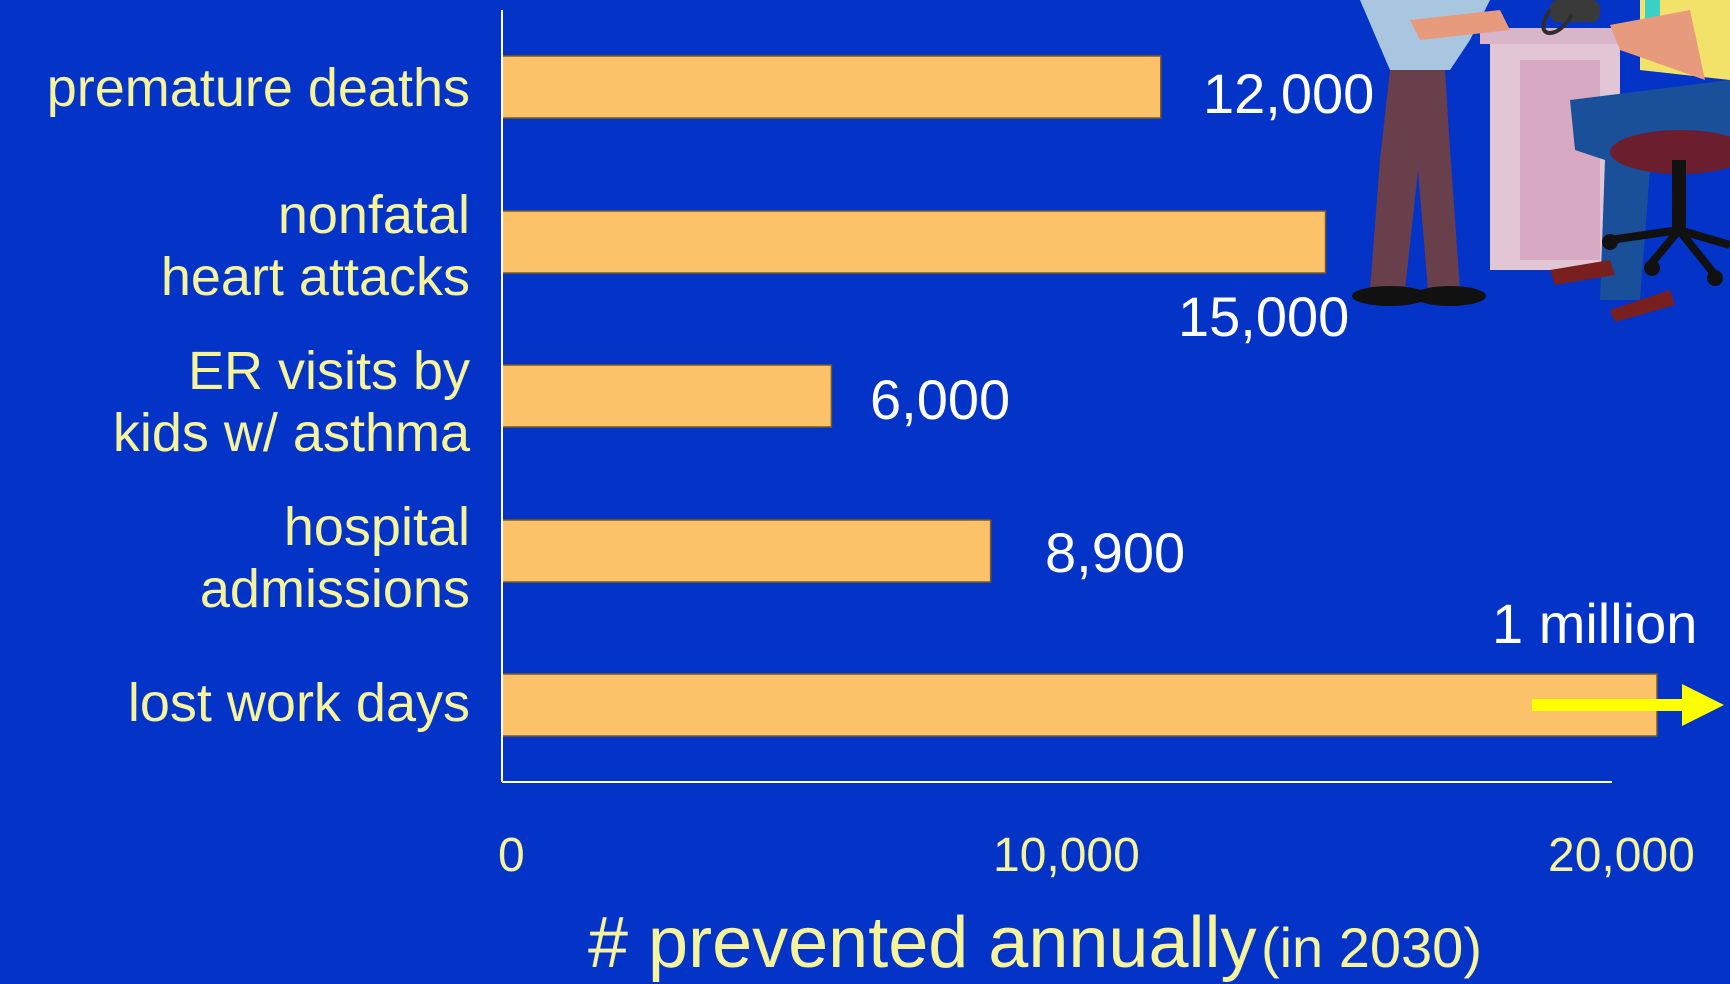  I want to click on bar-hospital-admissions, so click(746, 551).